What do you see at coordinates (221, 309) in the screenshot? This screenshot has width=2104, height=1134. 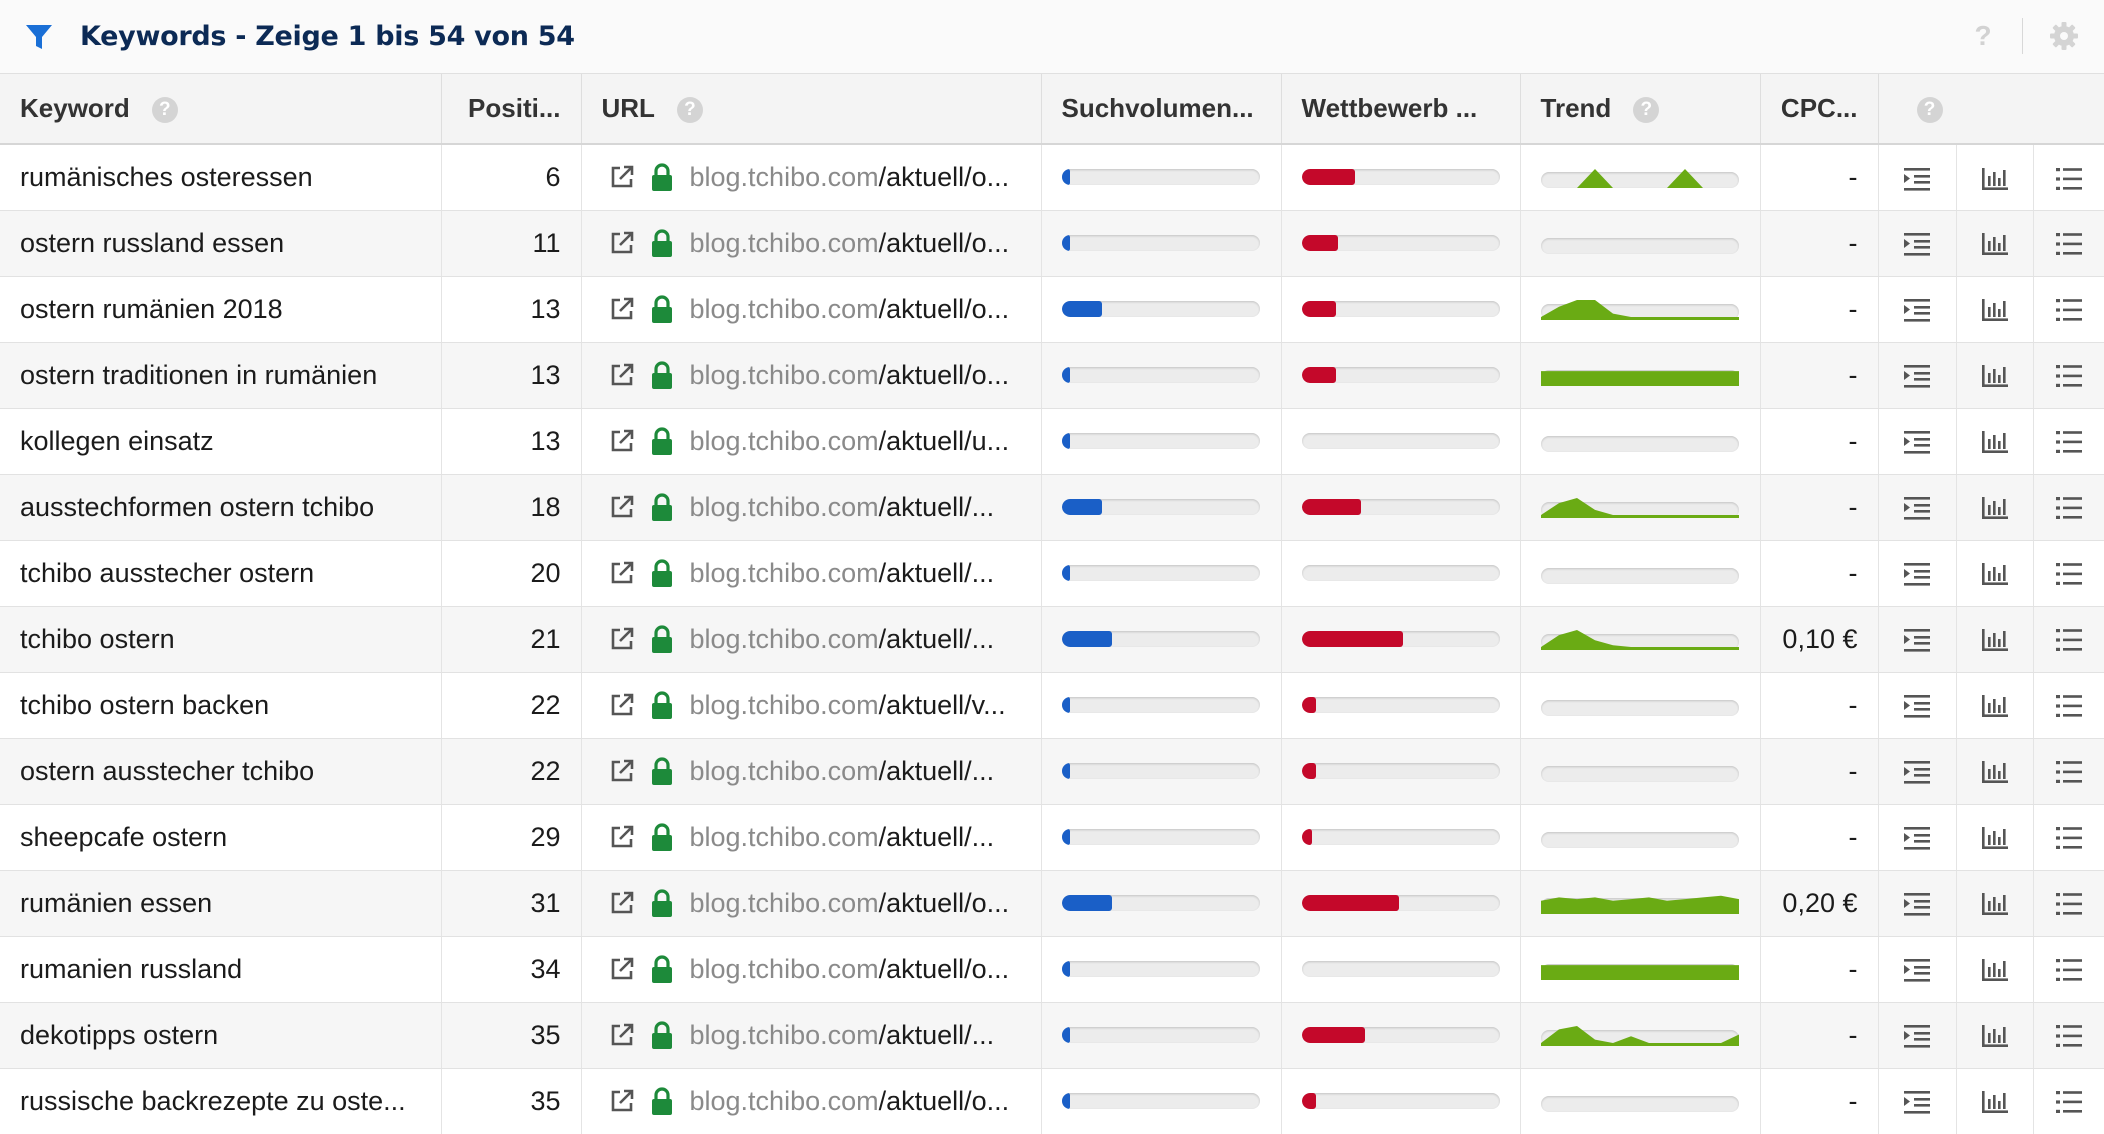 I see `keyword-cell: ostern rumänien 2018` at bounding box center [221, 309].